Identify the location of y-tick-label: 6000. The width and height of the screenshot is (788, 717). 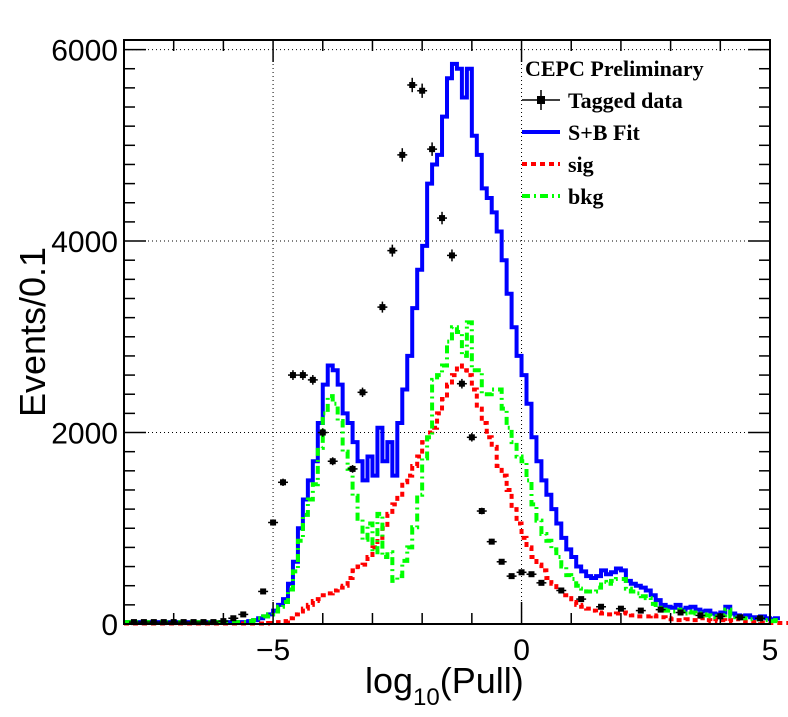
(84, 51).